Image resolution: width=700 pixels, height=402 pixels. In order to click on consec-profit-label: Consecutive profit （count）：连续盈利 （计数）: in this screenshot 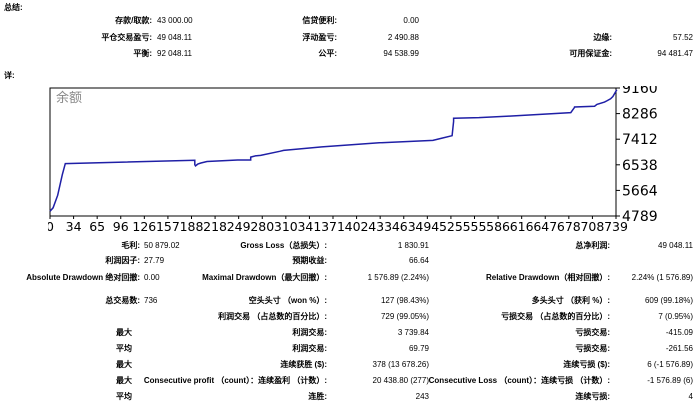, I will do `click(235, 380)`.